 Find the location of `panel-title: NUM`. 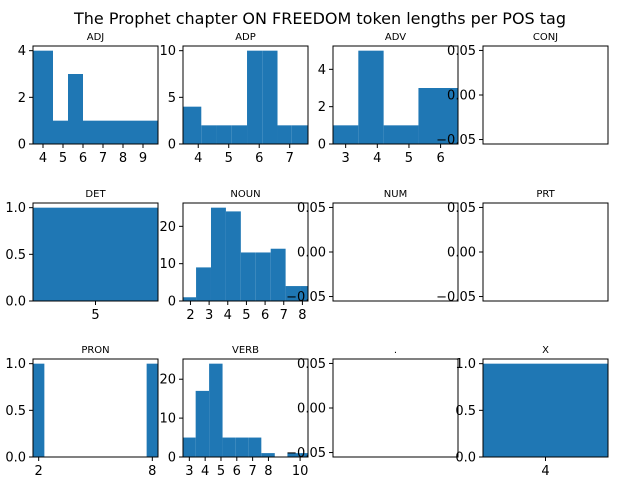

panel-title: NUM is located at coordinates (395, 194).